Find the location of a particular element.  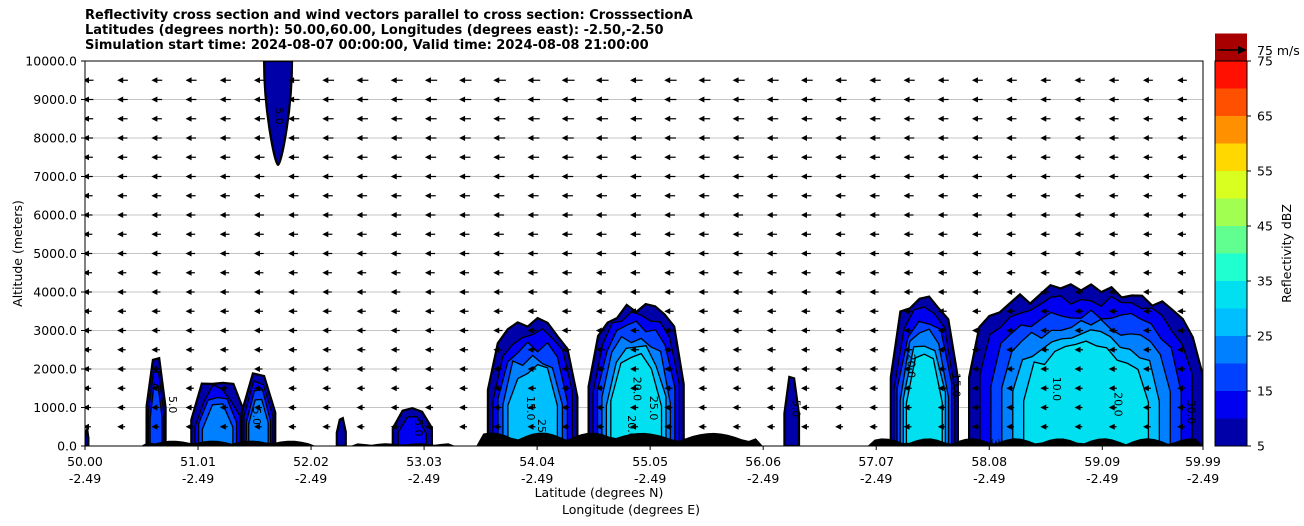

y-tick-label: 3000.0 is located at coordinates (55, 330).